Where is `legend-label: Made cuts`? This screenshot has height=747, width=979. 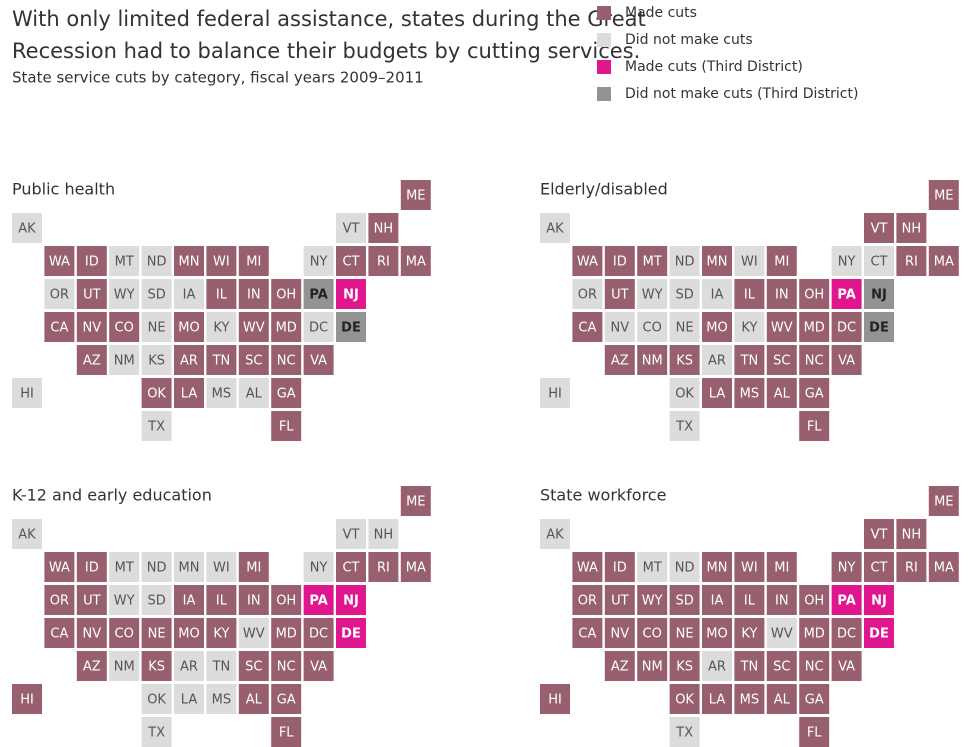 legend-label: Made cuts is located at coordinates (661, 13).